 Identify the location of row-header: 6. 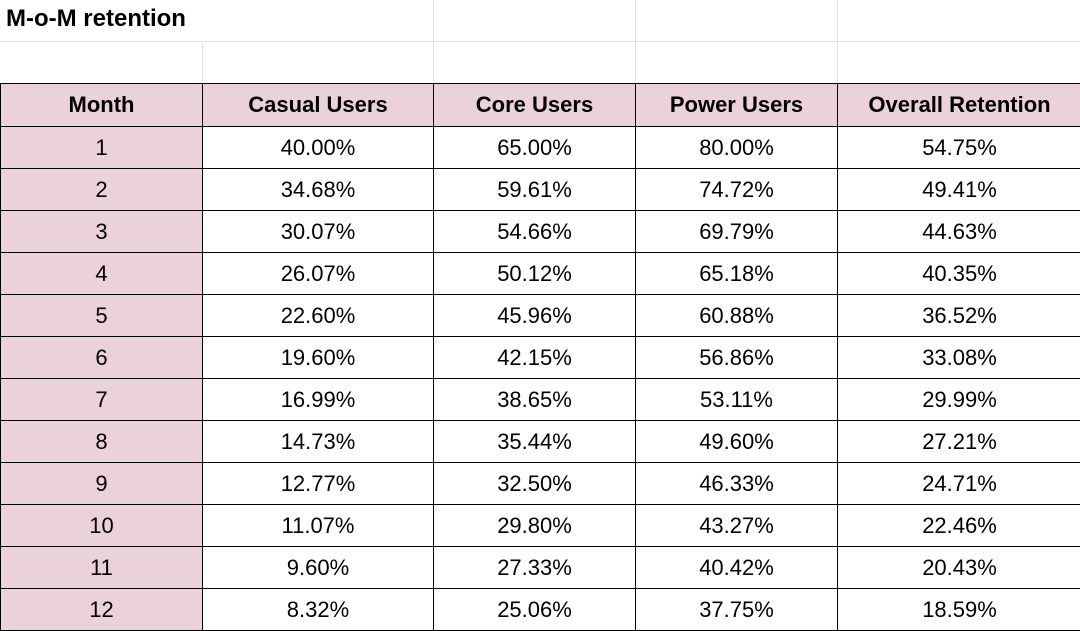
(101, 357).